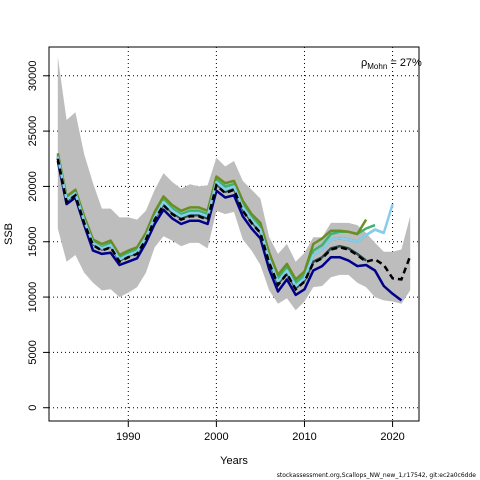 The image size is (480, 480). Describe the element at coordinates (33, 75) in the screenshot. I see `y-tick-label: 30000` at that location.